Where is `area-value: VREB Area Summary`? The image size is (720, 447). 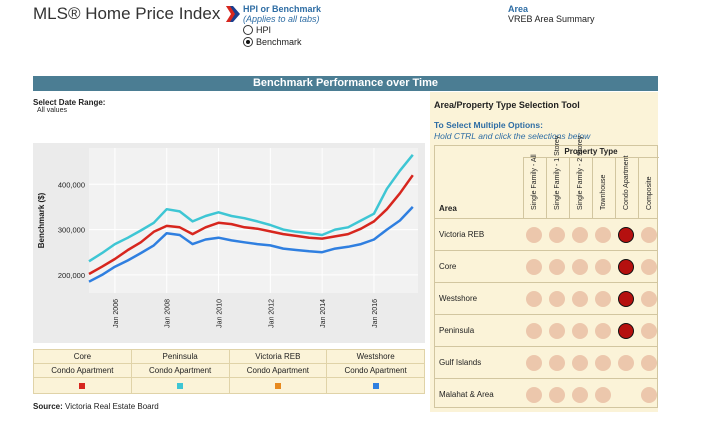
area-value: VREB Area Summary is located at coordinates (551, 19).